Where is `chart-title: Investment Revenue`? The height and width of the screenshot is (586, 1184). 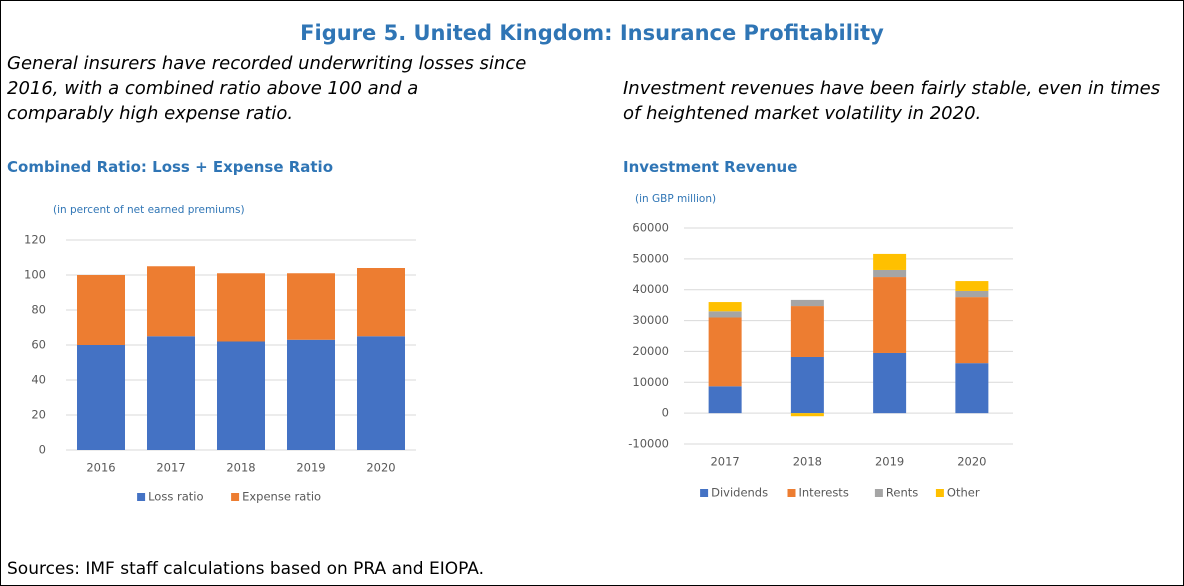 chart-title: Investment Revenue is located at coordinates (710, 167).